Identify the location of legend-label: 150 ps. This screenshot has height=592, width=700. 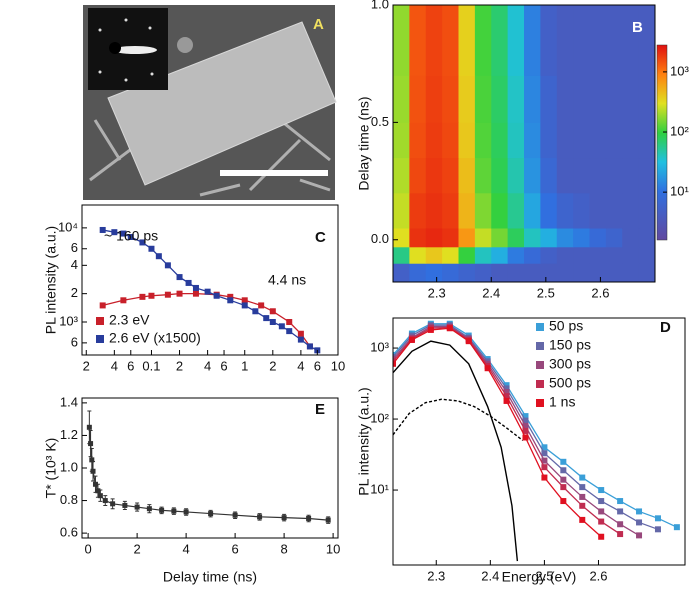
(570, 345).